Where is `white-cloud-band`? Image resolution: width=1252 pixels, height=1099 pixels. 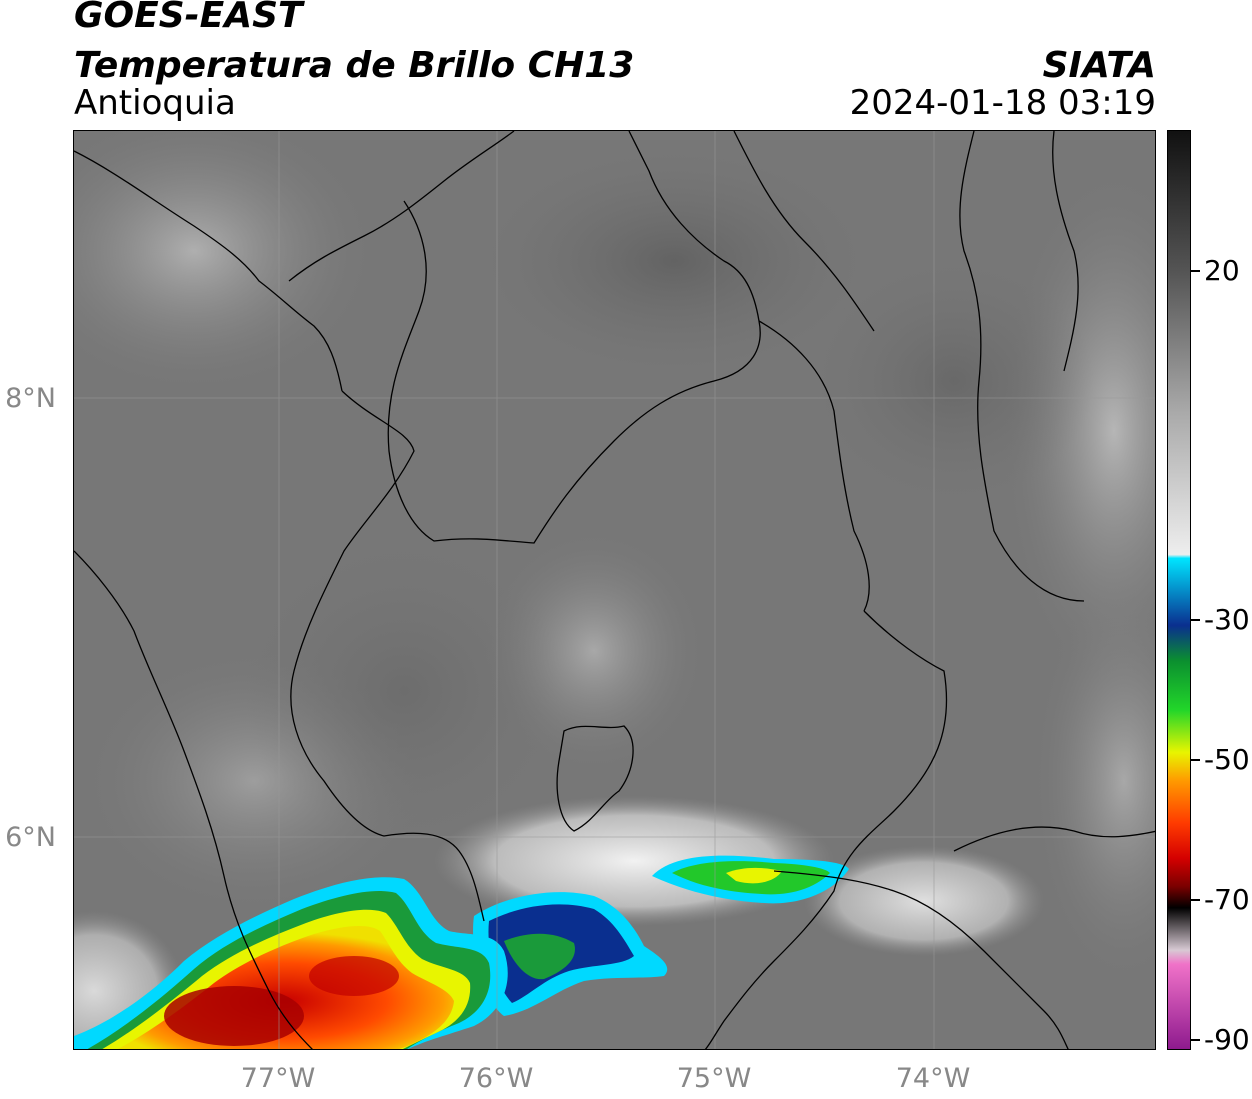
white-cloud-band is located at coordinates (924, 901).